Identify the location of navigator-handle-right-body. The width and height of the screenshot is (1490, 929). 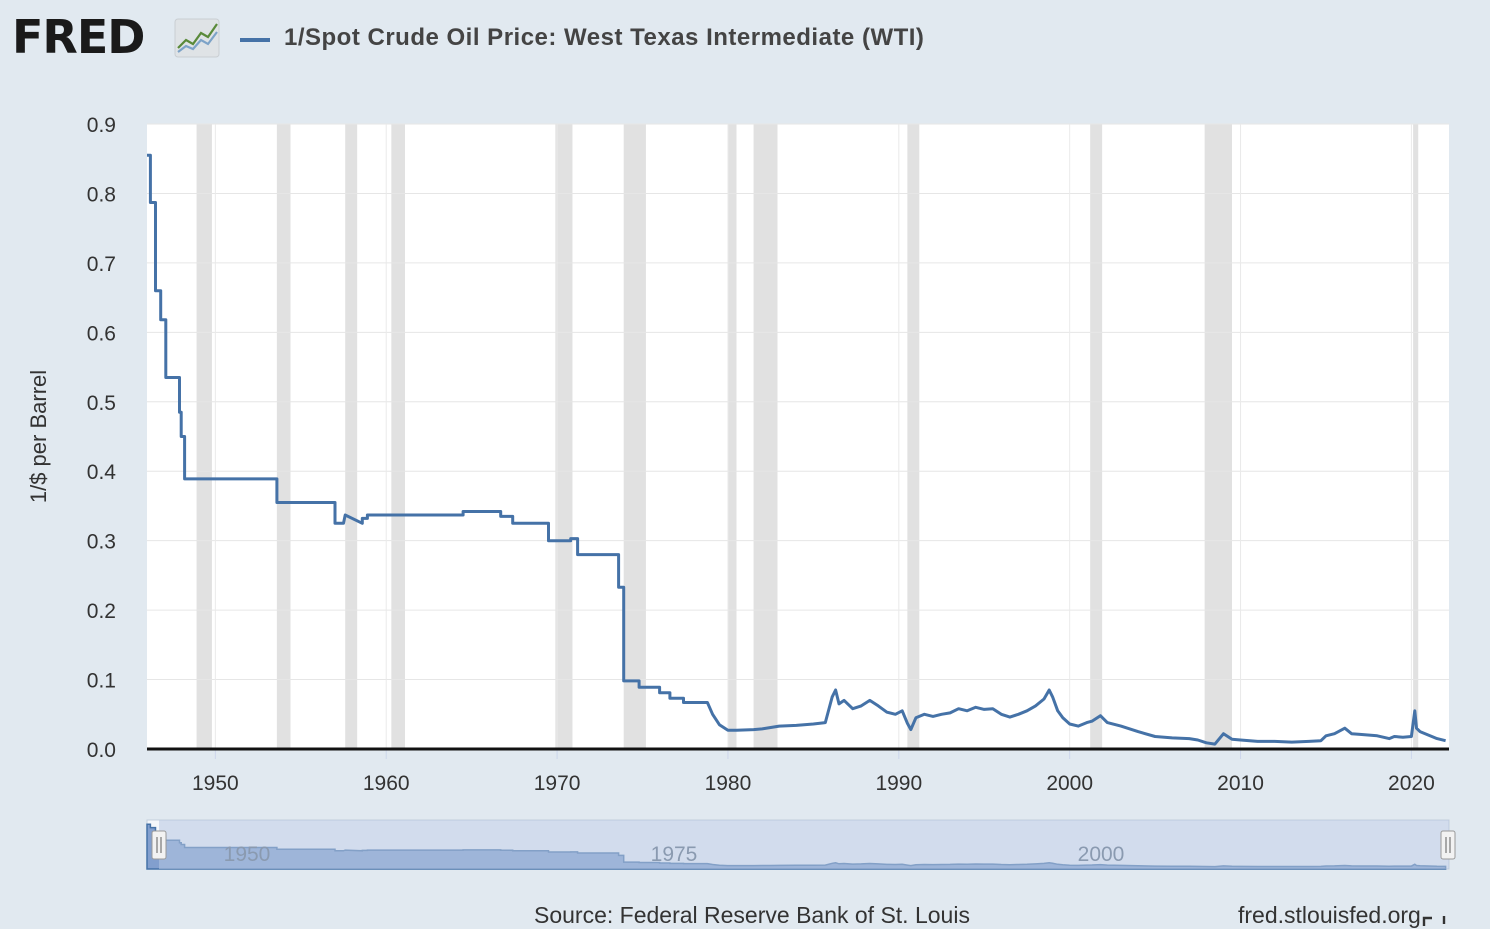
(1448, 845).